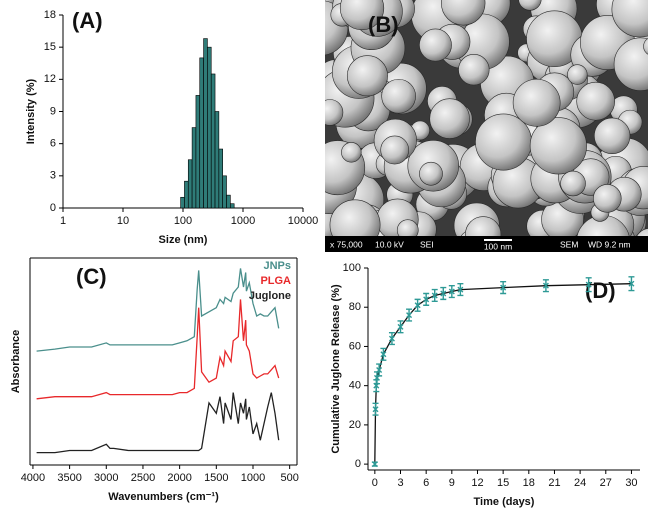 This screenshot has width=651, height=512. I want to click on x-axis-label: Time (days), so click(504, 502).